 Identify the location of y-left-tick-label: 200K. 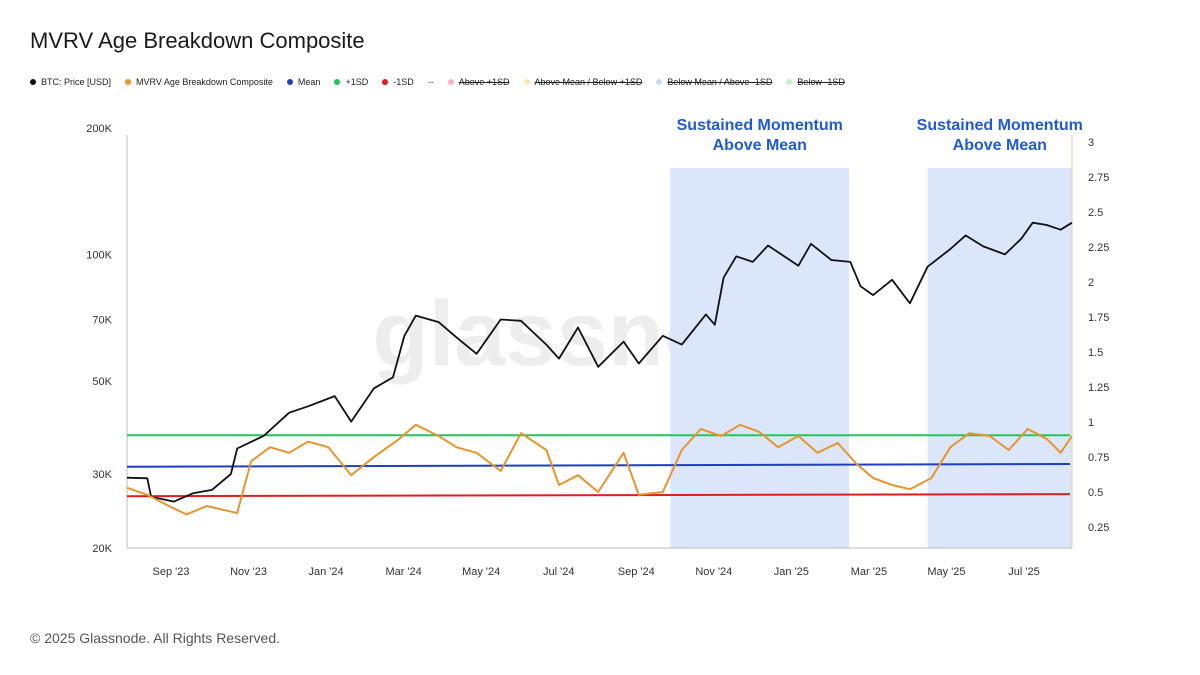
(99, 129).